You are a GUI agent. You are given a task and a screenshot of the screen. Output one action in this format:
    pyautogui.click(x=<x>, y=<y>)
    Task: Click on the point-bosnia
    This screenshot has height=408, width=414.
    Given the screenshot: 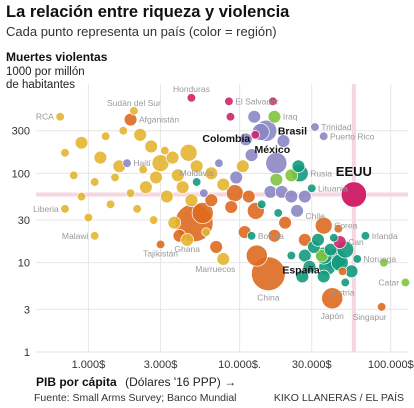 What is the action you would take?
    pyautogui.click(x=251, y=236)
    